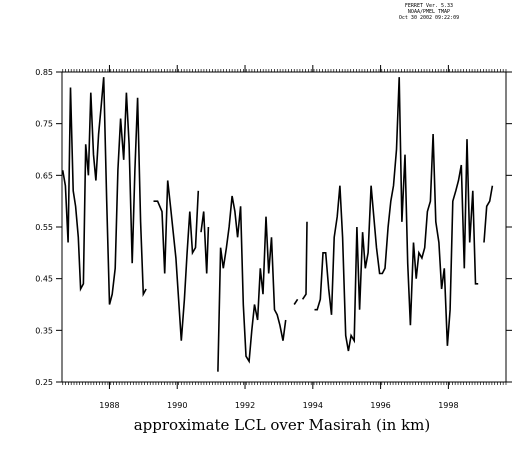  What do you see at coordinates (429, 18) in the screenshot?
I see `stamp-line-3: Oct 30 2002 09:22:09` at bounding box center [429, 18].